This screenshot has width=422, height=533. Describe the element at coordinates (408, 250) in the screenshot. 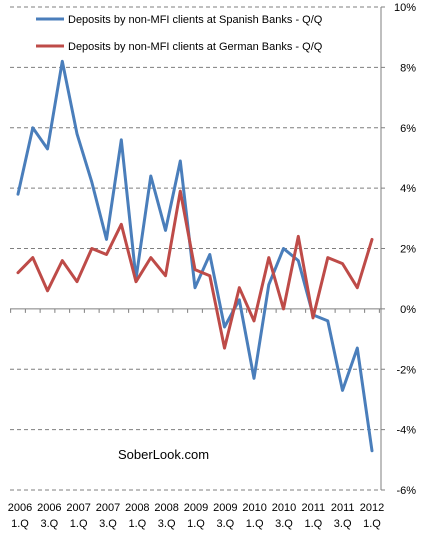

I see `y-tick-label: 2%` at that location.